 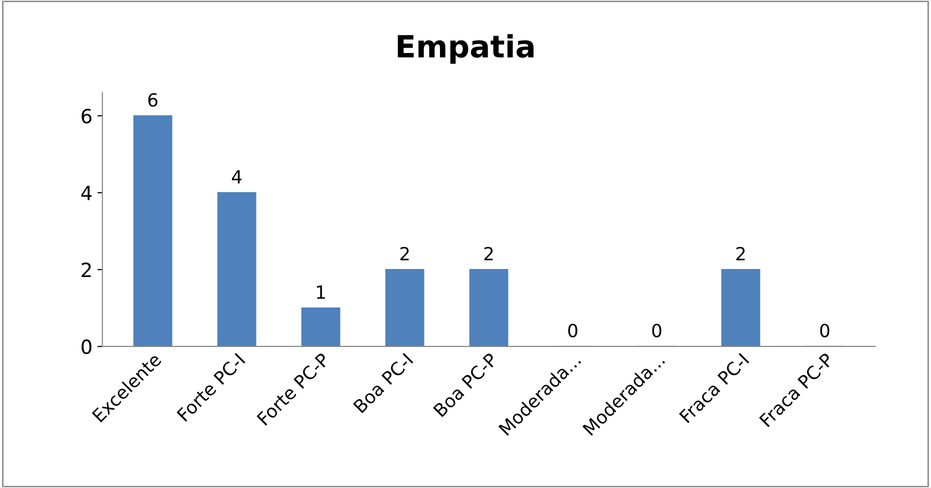 I want to click on y-tick-label: 0, so click(x=87, y=346).